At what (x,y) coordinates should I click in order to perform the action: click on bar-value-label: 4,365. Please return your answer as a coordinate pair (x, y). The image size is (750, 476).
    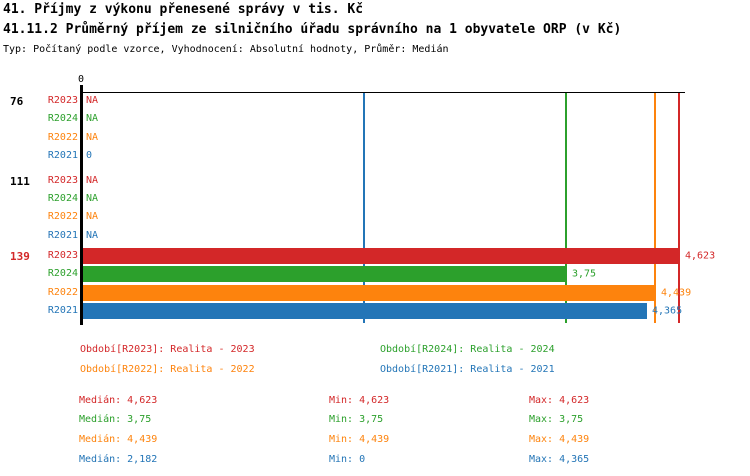
    Looking at the image, I should click on (667, 311).